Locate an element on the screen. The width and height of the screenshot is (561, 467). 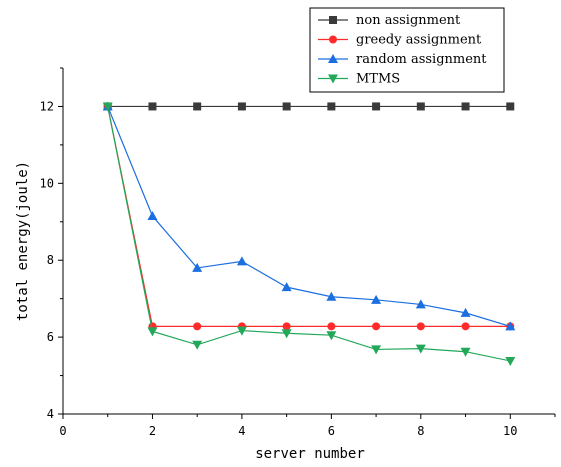
x-tick-label: 10 is located at coordinates (510, 431).